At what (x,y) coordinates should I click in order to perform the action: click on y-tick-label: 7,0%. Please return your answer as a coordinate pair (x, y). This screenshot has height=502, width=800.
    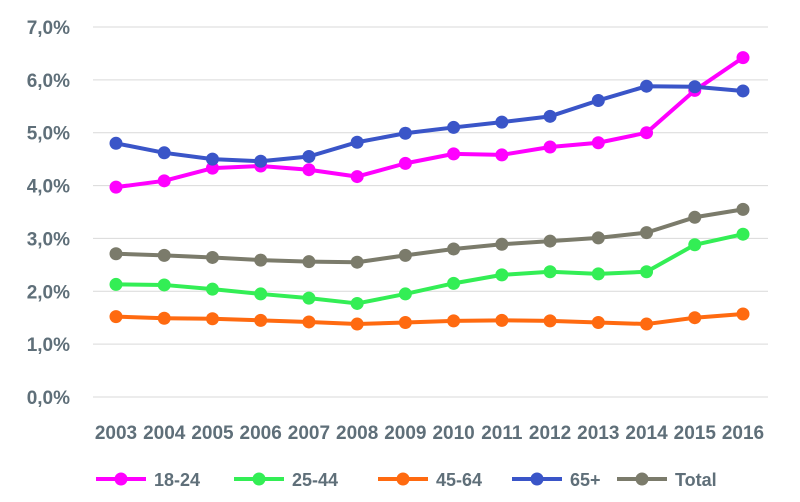
    Looking at the image, I should click on (48, 28).